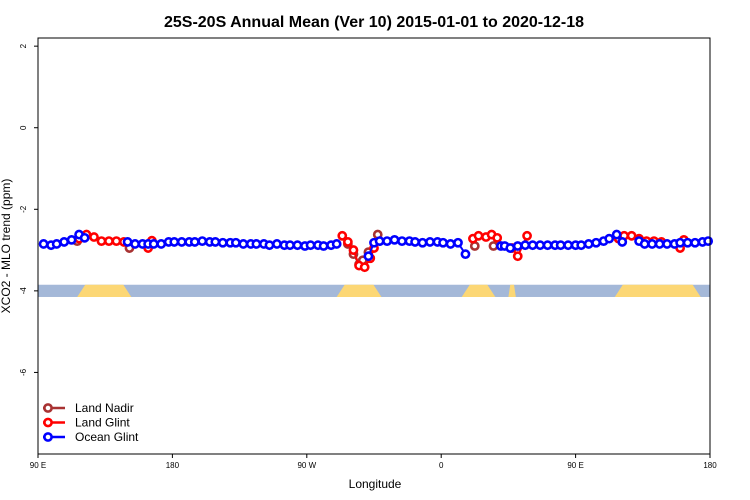 This screenshot has width=750, height=500. I want to click on series-ocean-glint, so click(376, 245).